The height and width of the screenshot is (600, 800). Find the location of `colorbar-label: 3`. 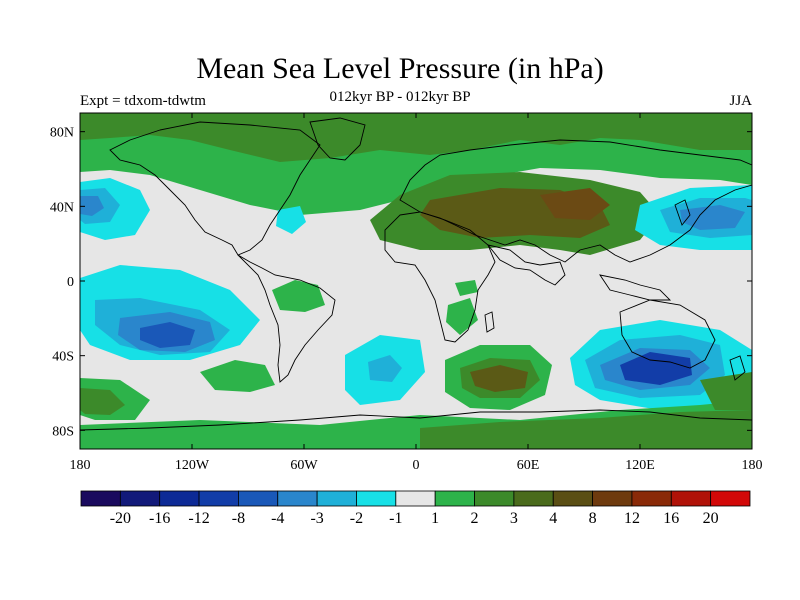

colorbar-label: 3 is located at coordinates (514, 518).